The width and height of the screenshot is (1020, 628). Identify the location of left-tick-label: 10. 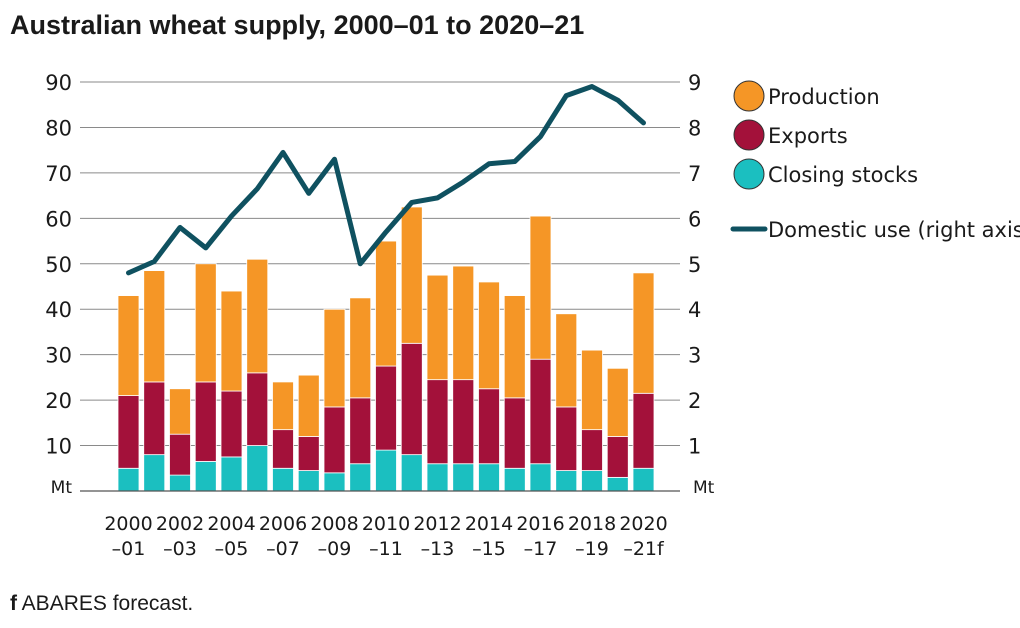
(58, 447).